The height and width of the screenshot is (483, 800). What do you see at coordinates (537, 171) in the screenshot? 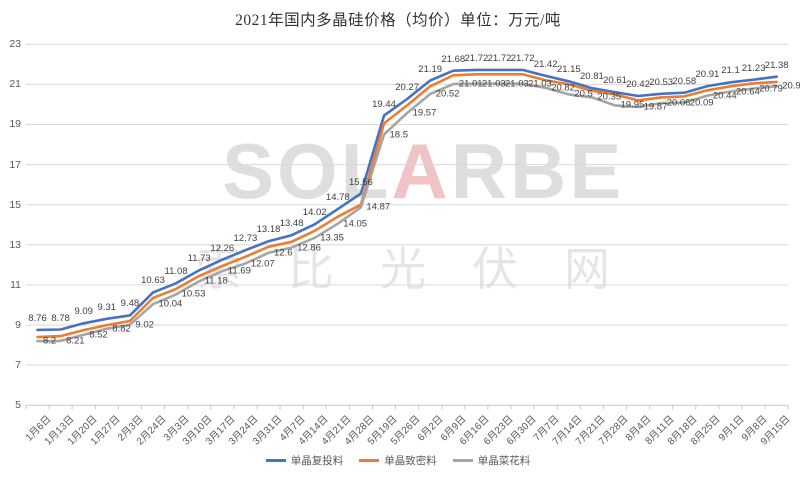
I see `watermark-brand-post: RBE` at bounding box center [537, 171].